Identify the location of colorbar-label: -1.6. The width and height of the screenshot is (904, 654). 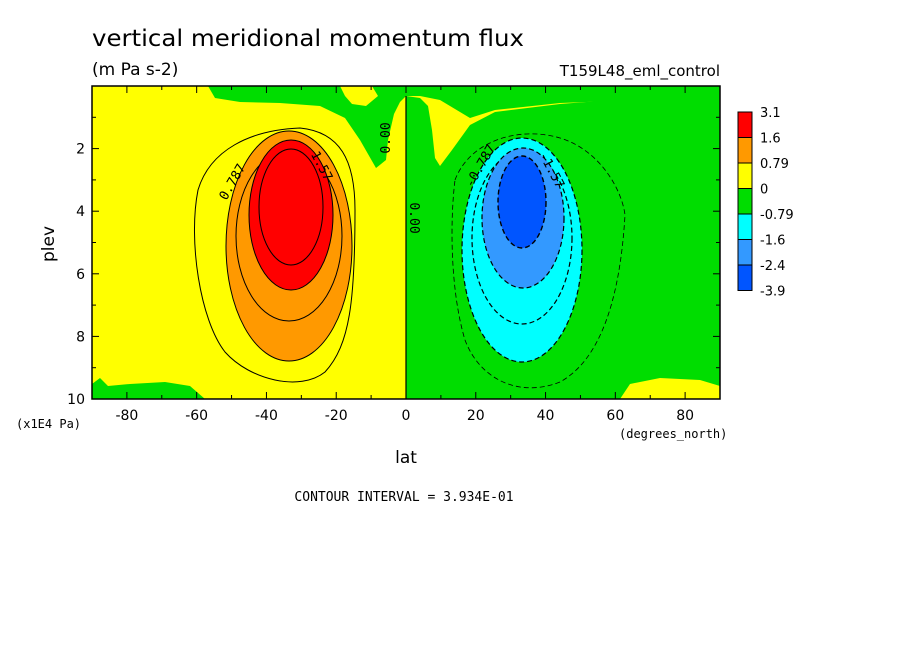
(772, 241).